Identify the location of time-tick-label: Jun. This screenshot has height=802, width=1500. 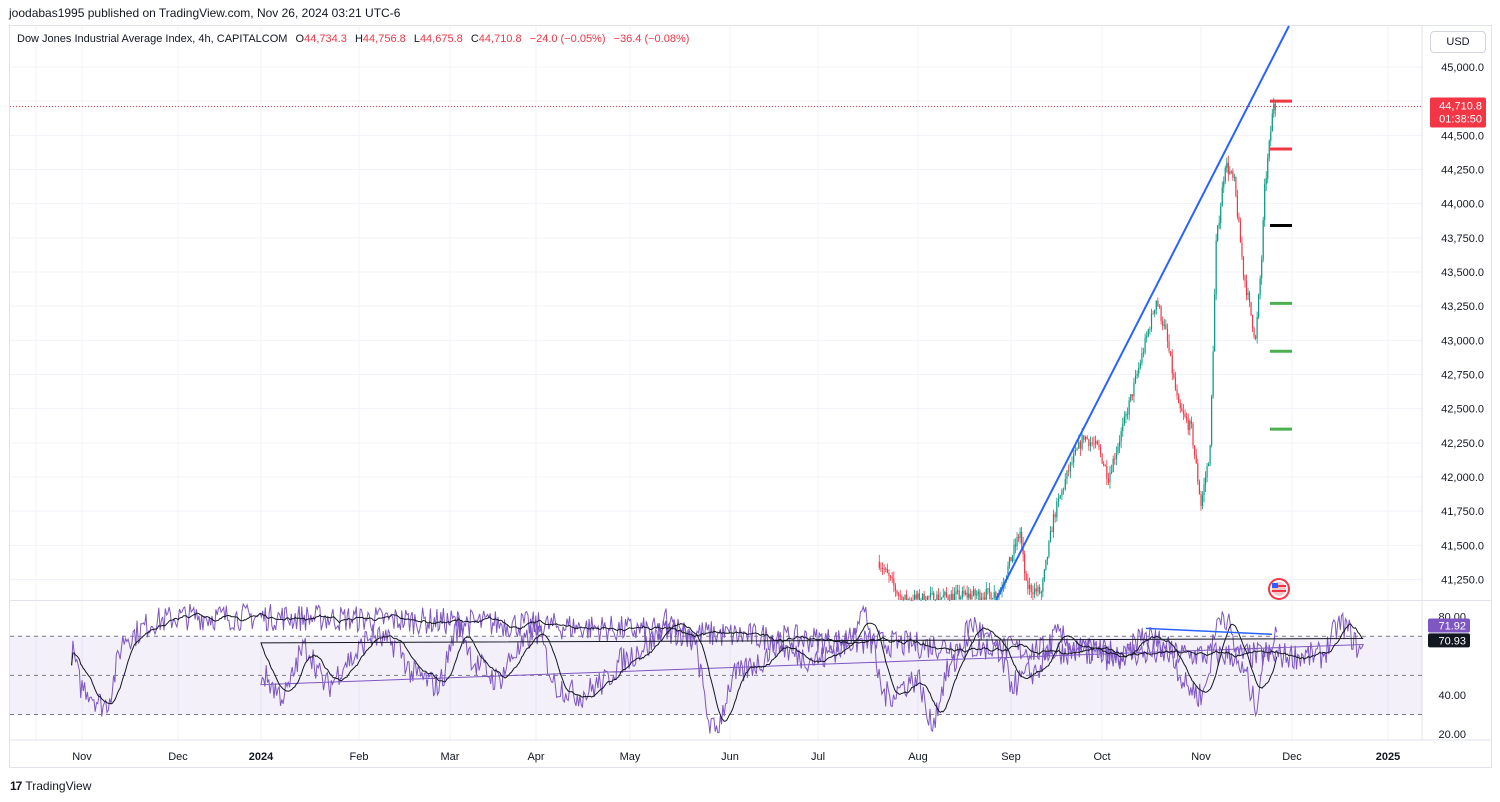
(730, 757).